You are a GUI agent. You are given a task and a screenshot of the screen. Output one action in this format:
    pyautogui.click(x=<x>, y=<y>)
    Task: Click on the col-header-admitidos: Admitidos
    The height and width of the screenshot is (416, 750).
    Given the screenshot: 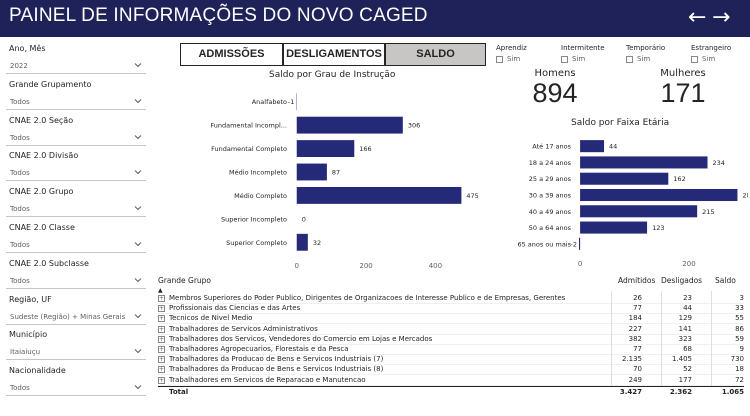 What is the action you would take?
    pyautogui.click(x=637, y=280)
    